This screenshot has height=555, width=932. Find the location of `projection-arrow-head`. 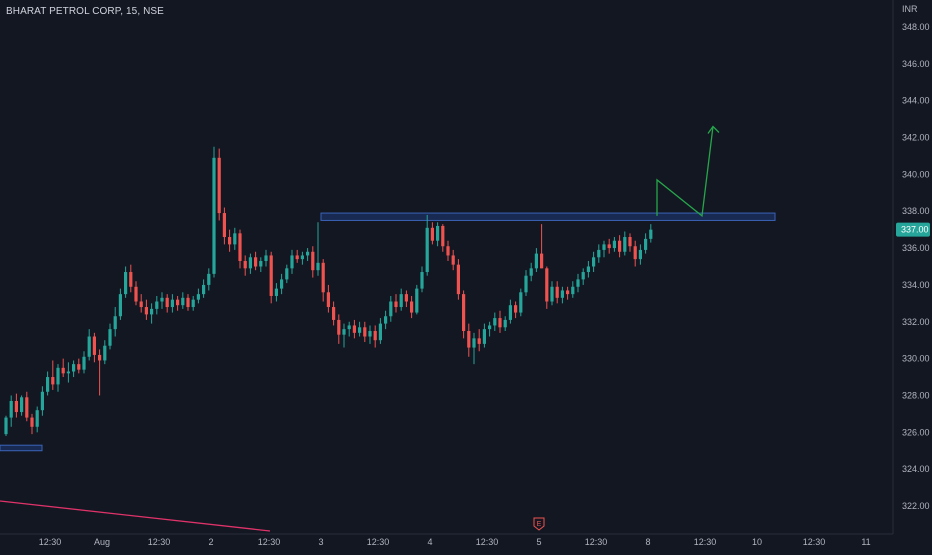

projection-arrow-head is located at coordinates (713, 129).